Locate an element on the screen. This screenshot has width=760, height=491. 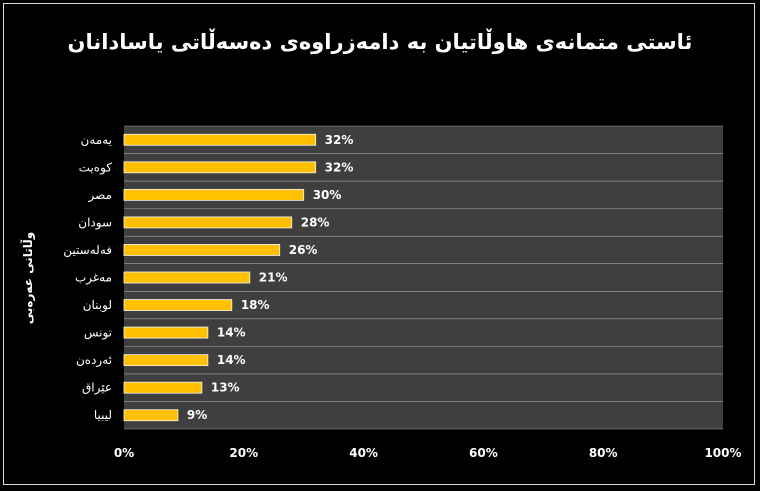
data-label: 28% is located at coordinates (315, 222).